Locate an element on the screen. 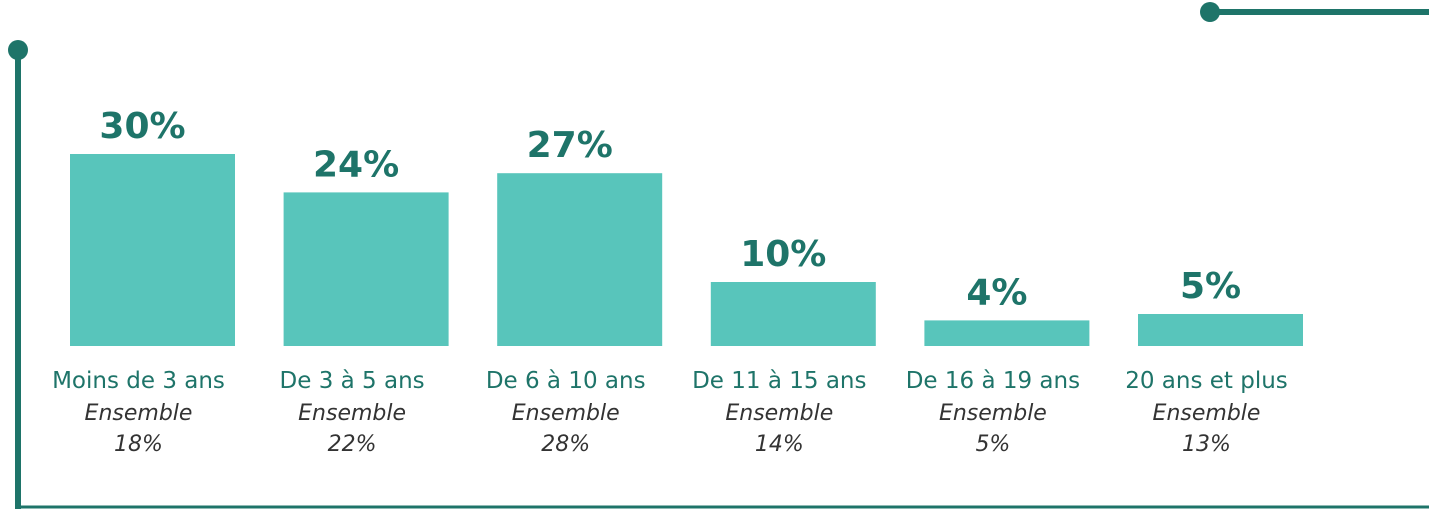 The width and height of the screenshot is (1429, 509). category-label: De 11 à 15 ans is located at coordinates (779, 381).